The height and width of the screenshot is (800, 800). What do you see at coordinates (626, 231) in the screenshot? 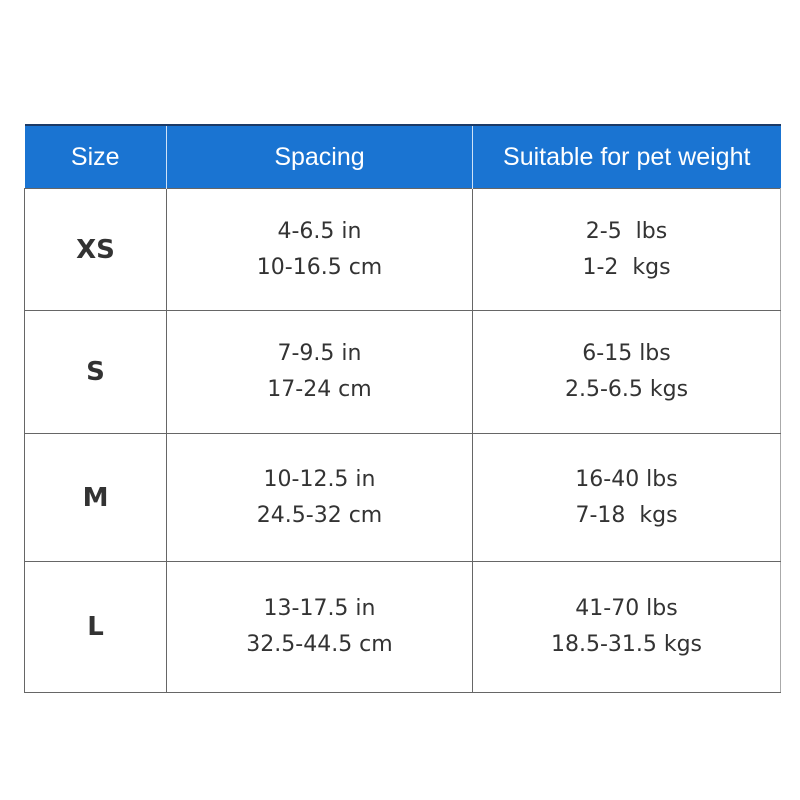
I see `weight-lbs: 2-5 lbs` at bounding box center [626, 231].